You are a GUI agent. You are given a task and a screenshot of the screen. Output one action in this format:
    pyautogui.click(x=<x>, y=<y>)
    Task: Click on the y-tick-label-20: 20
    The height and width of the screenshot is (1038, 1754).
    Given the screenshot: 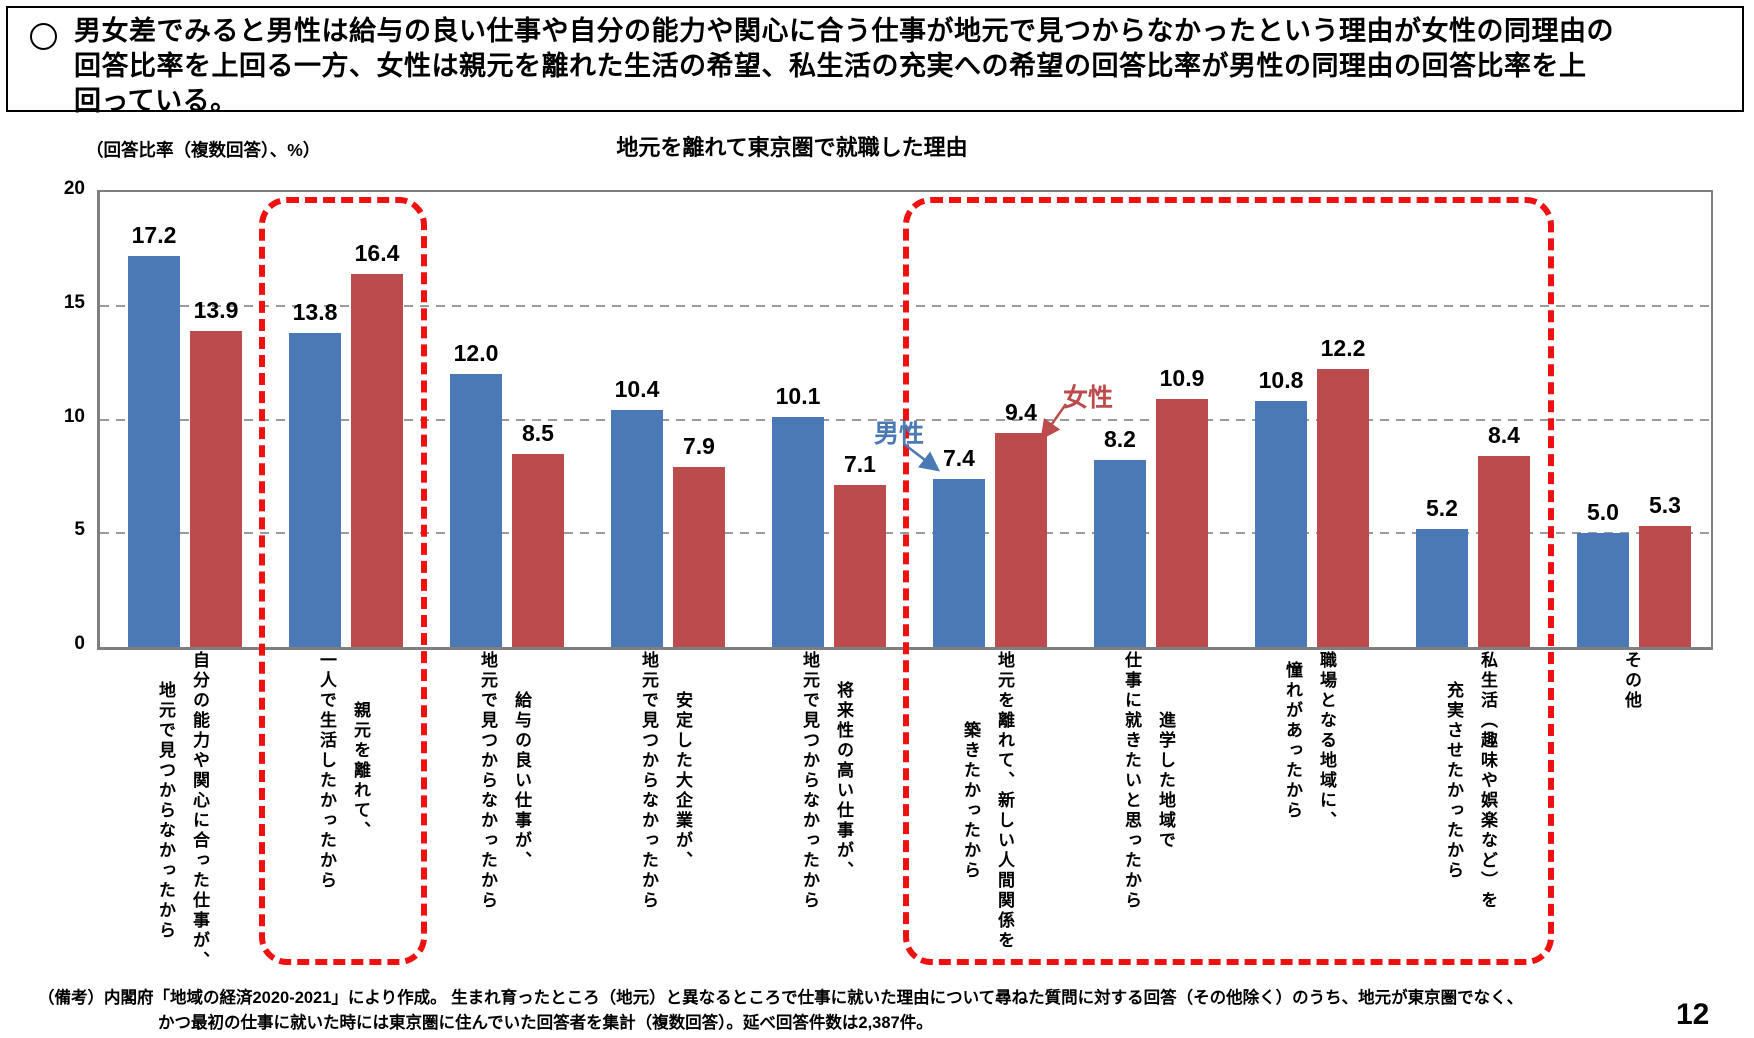 What is the action you would take?
    pyautogui.click(x=74, y=188)
    